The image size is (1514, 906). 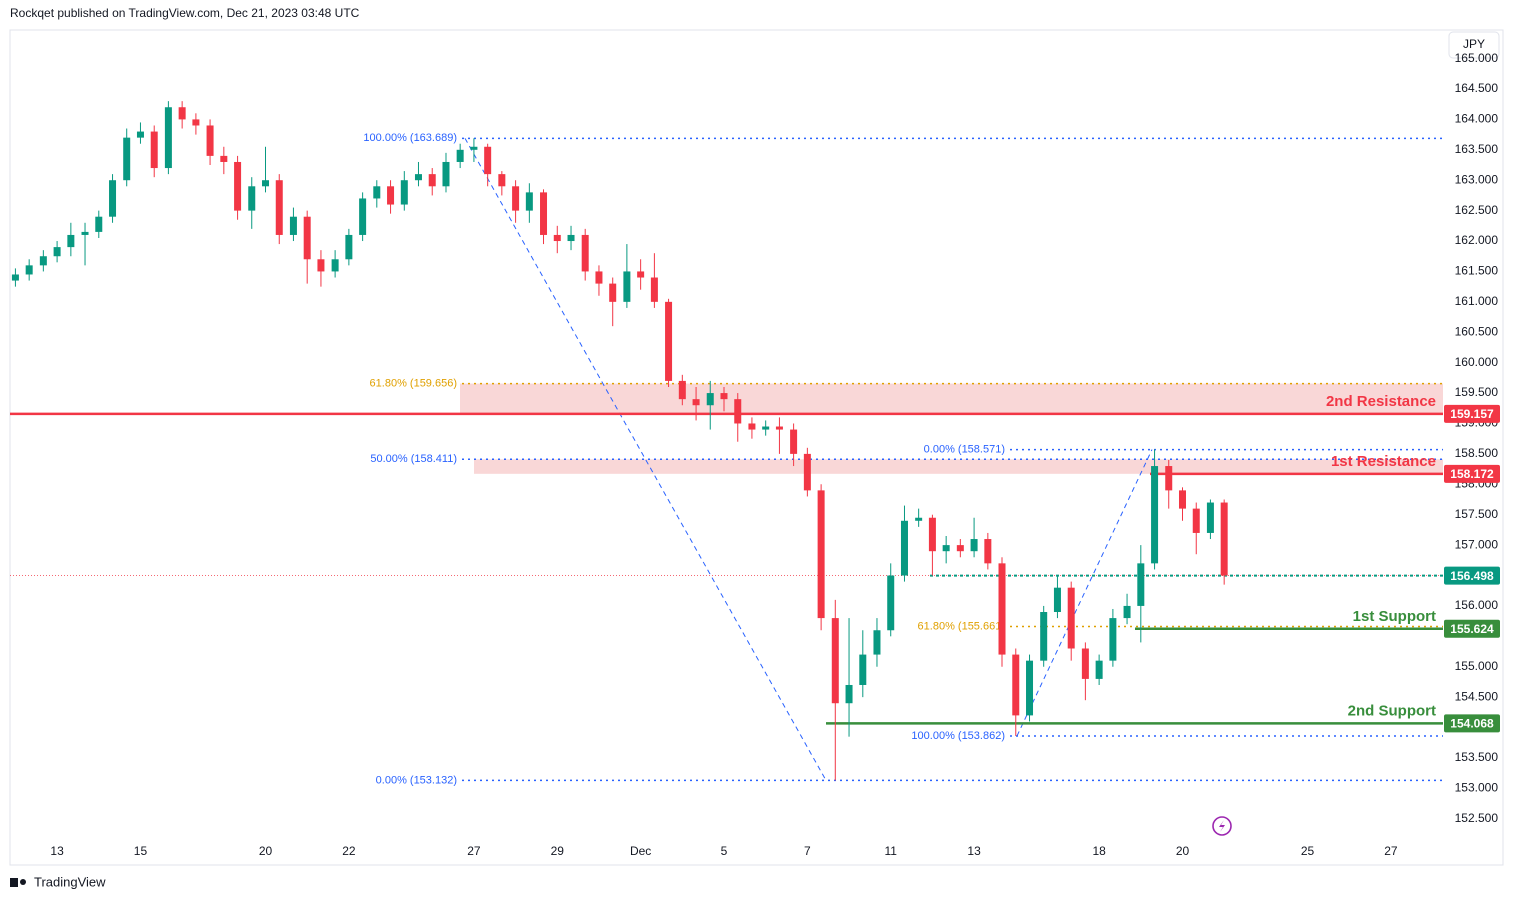 I want to click on y-tick-label: 153.000, so click(x=1477, y=788).